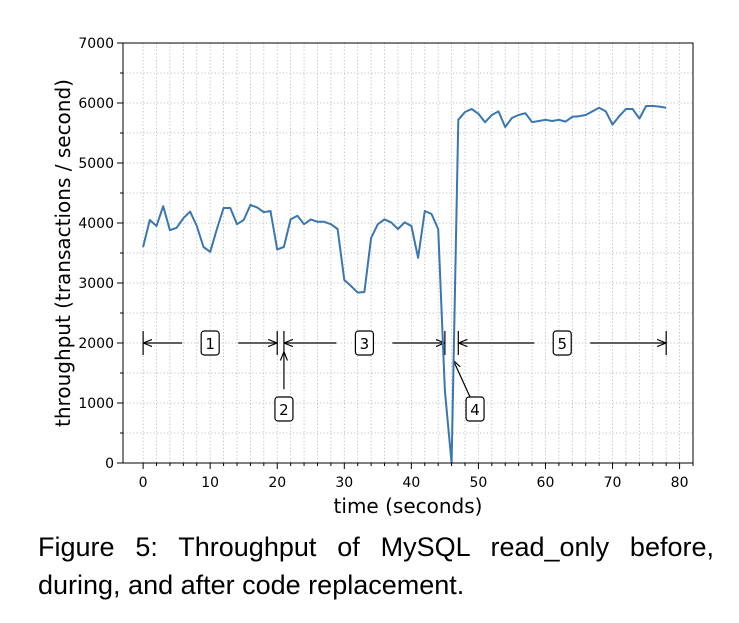  Describe the element at coordinates (143, 483) in the screenshot. I see `x-tick-label: 0` at that location.